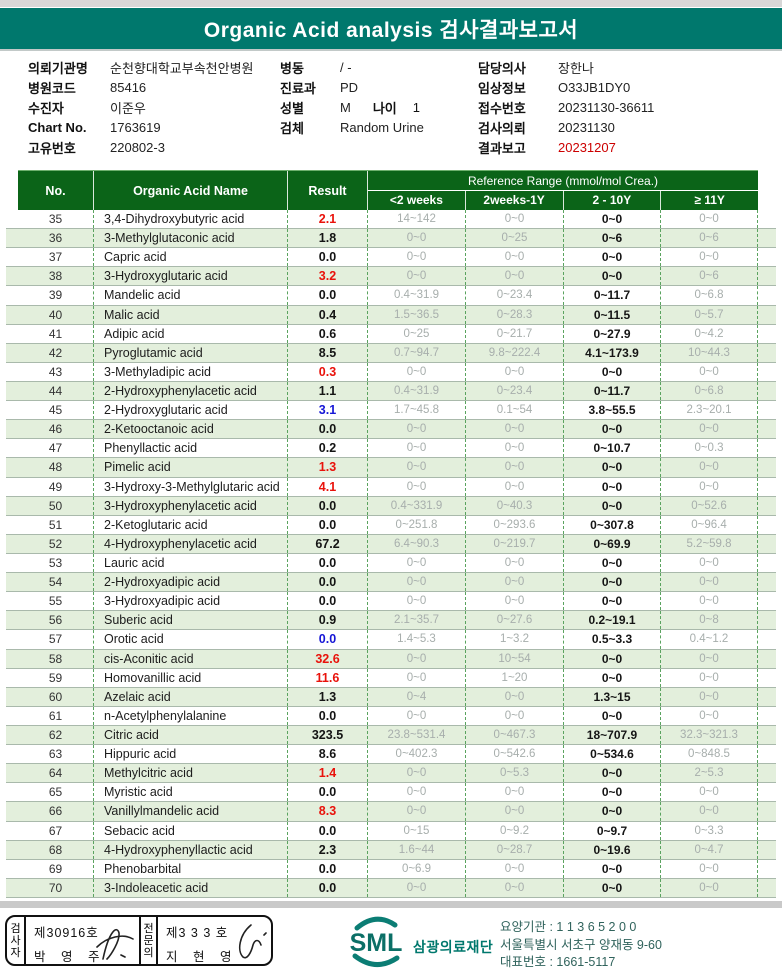  I want to click on cell-ref-2w-1y: 0~23.4, so click(514, 295).